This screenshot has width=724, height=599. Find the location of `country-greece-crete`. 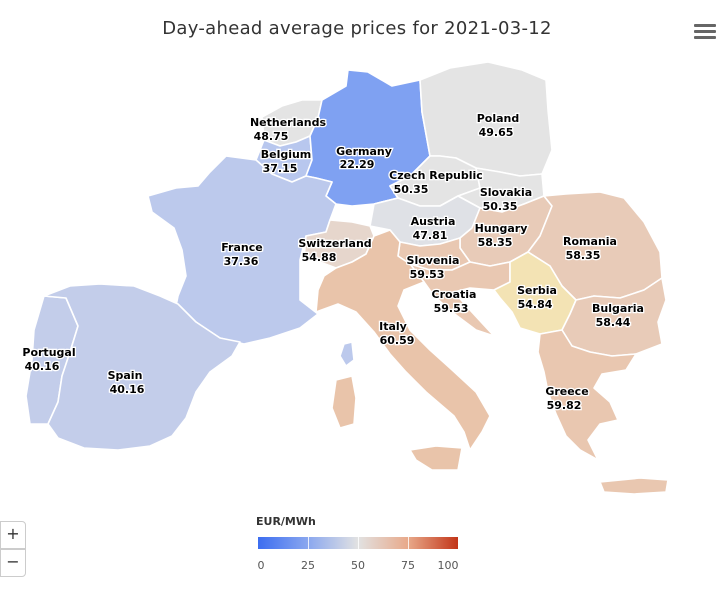

country-greece-crete is located at coordinates (634, 486).